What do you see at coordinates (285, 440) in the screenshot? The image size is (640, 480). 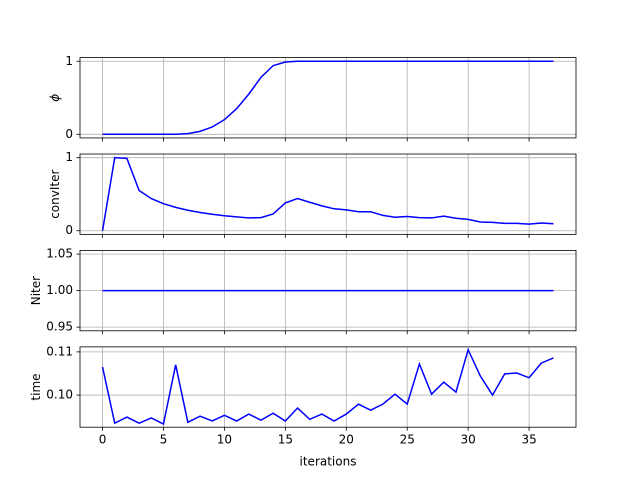 I see `x-tick-label: 15` at bounding box center [285, 440].